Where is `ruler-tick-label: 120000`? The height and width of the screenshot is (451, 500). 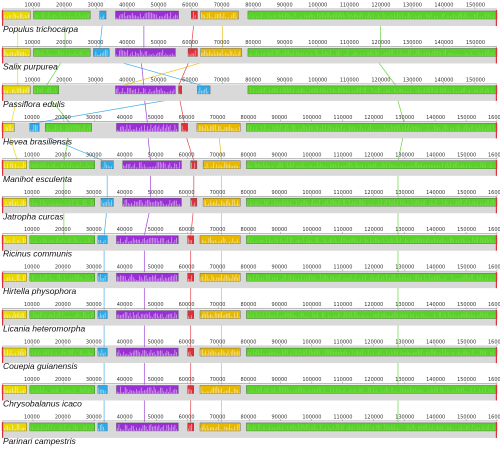
ruler-tick-label: 120000 is located at coordinates (380, 6).